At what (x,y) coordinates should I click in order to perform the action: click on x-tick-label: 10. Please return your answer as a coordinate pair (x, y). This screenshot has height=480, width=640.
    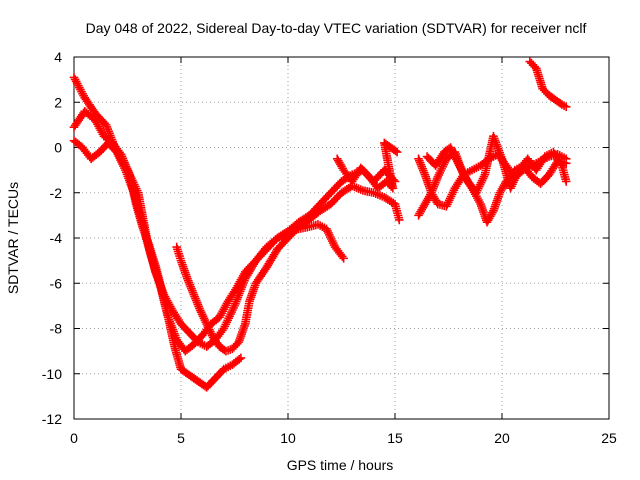
    Looking at the image, I should click on (288, 438).